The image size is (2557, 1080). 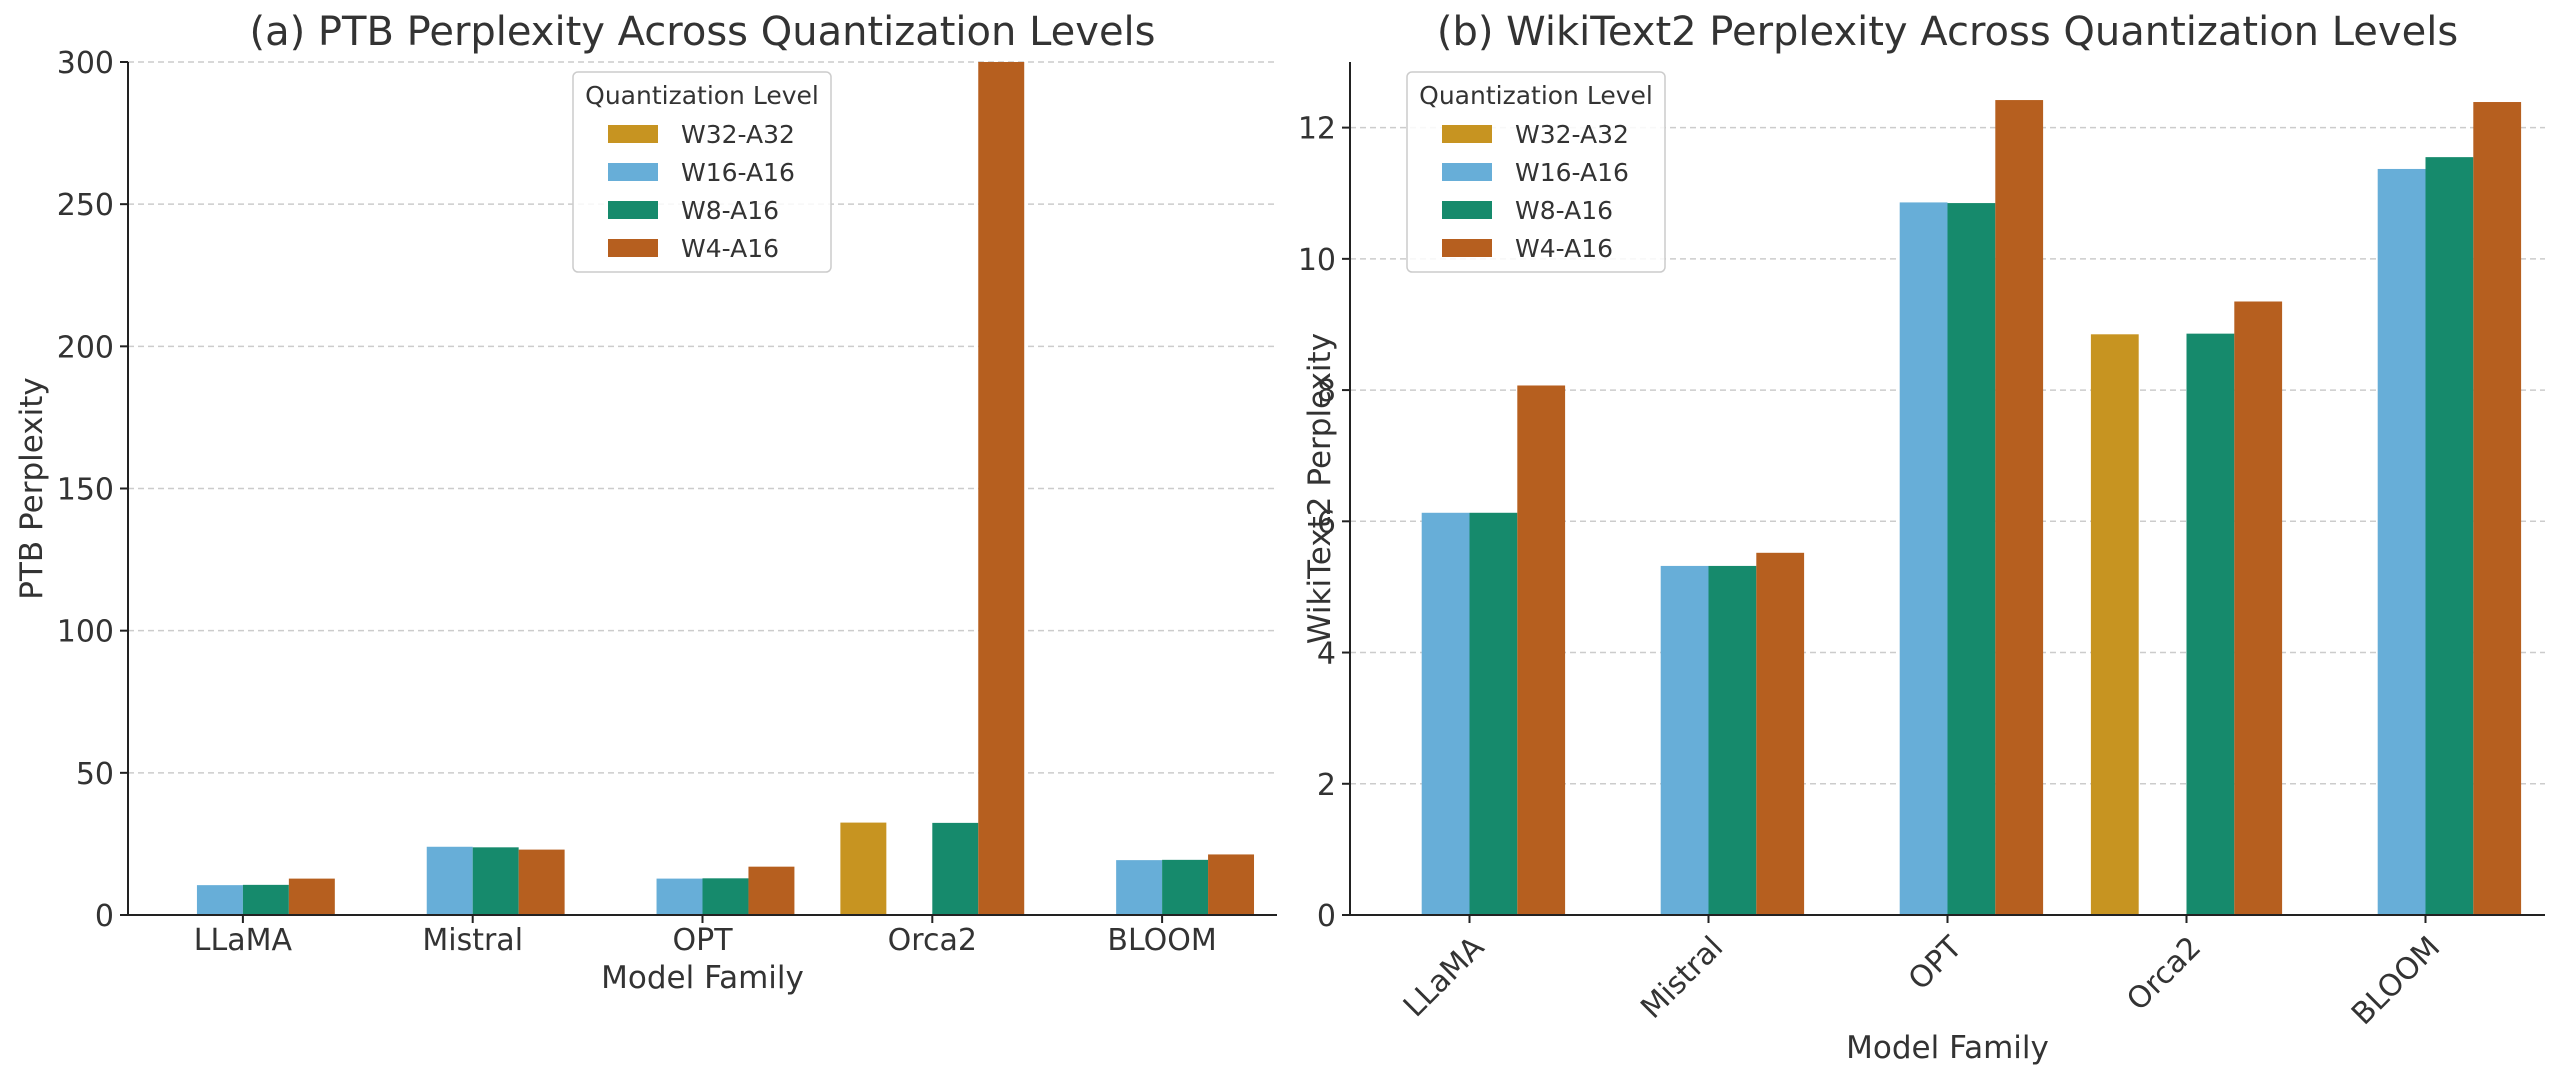 What do you see at coordinates (1326, 522) in the screenshot?
I see `y-tick-label: 6` at bounding box center [1326, 522].